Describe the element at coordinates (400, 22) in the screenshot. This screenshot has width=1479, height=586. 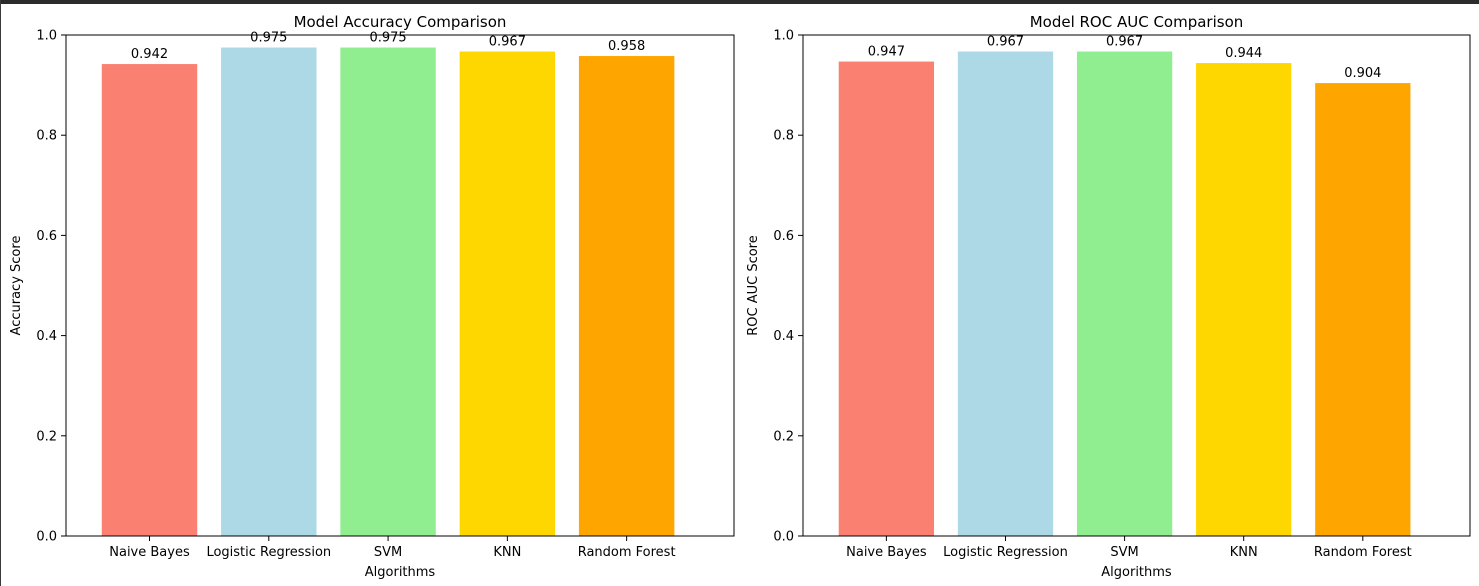
I see `chart-title: Model Accuracy Comparison` at that location.